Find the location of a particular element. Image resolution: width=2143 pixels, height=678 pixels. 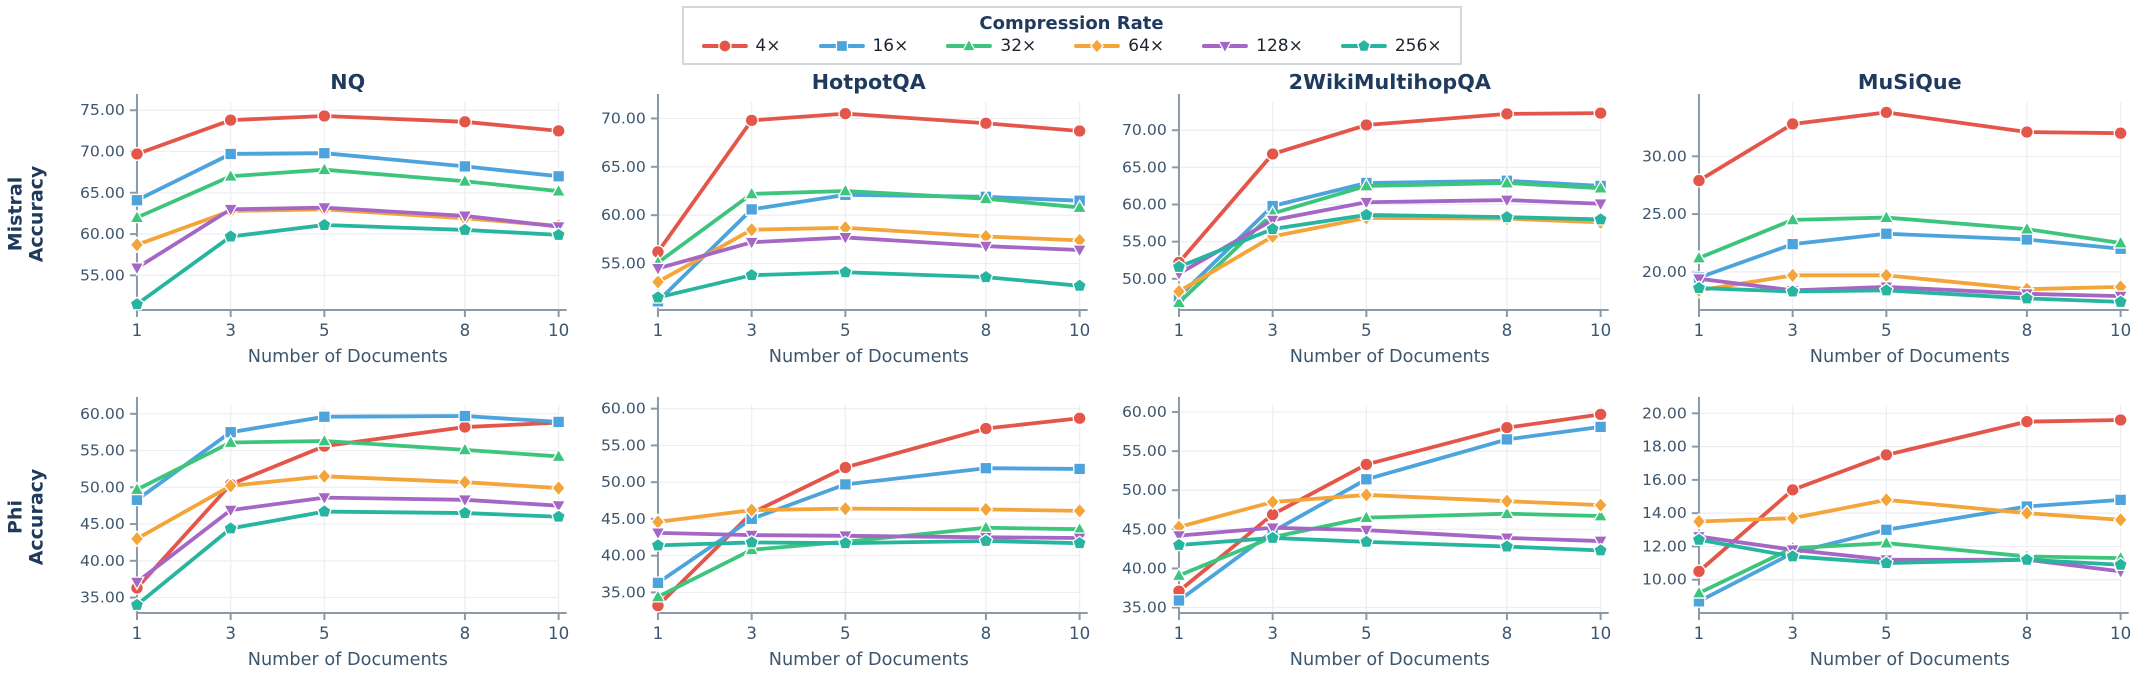

x-tick-label: 10 is located at coordinates (1079, 330).